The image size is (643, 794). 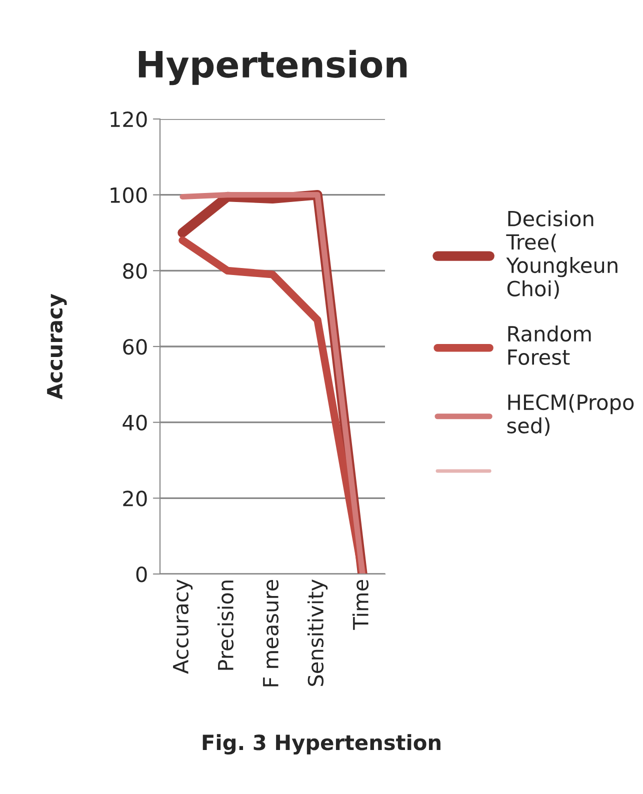 What do you see at coordinates (141, 574) in the screenshot?
I see `y-tick-label: 0` at bounding box center [141, 574].